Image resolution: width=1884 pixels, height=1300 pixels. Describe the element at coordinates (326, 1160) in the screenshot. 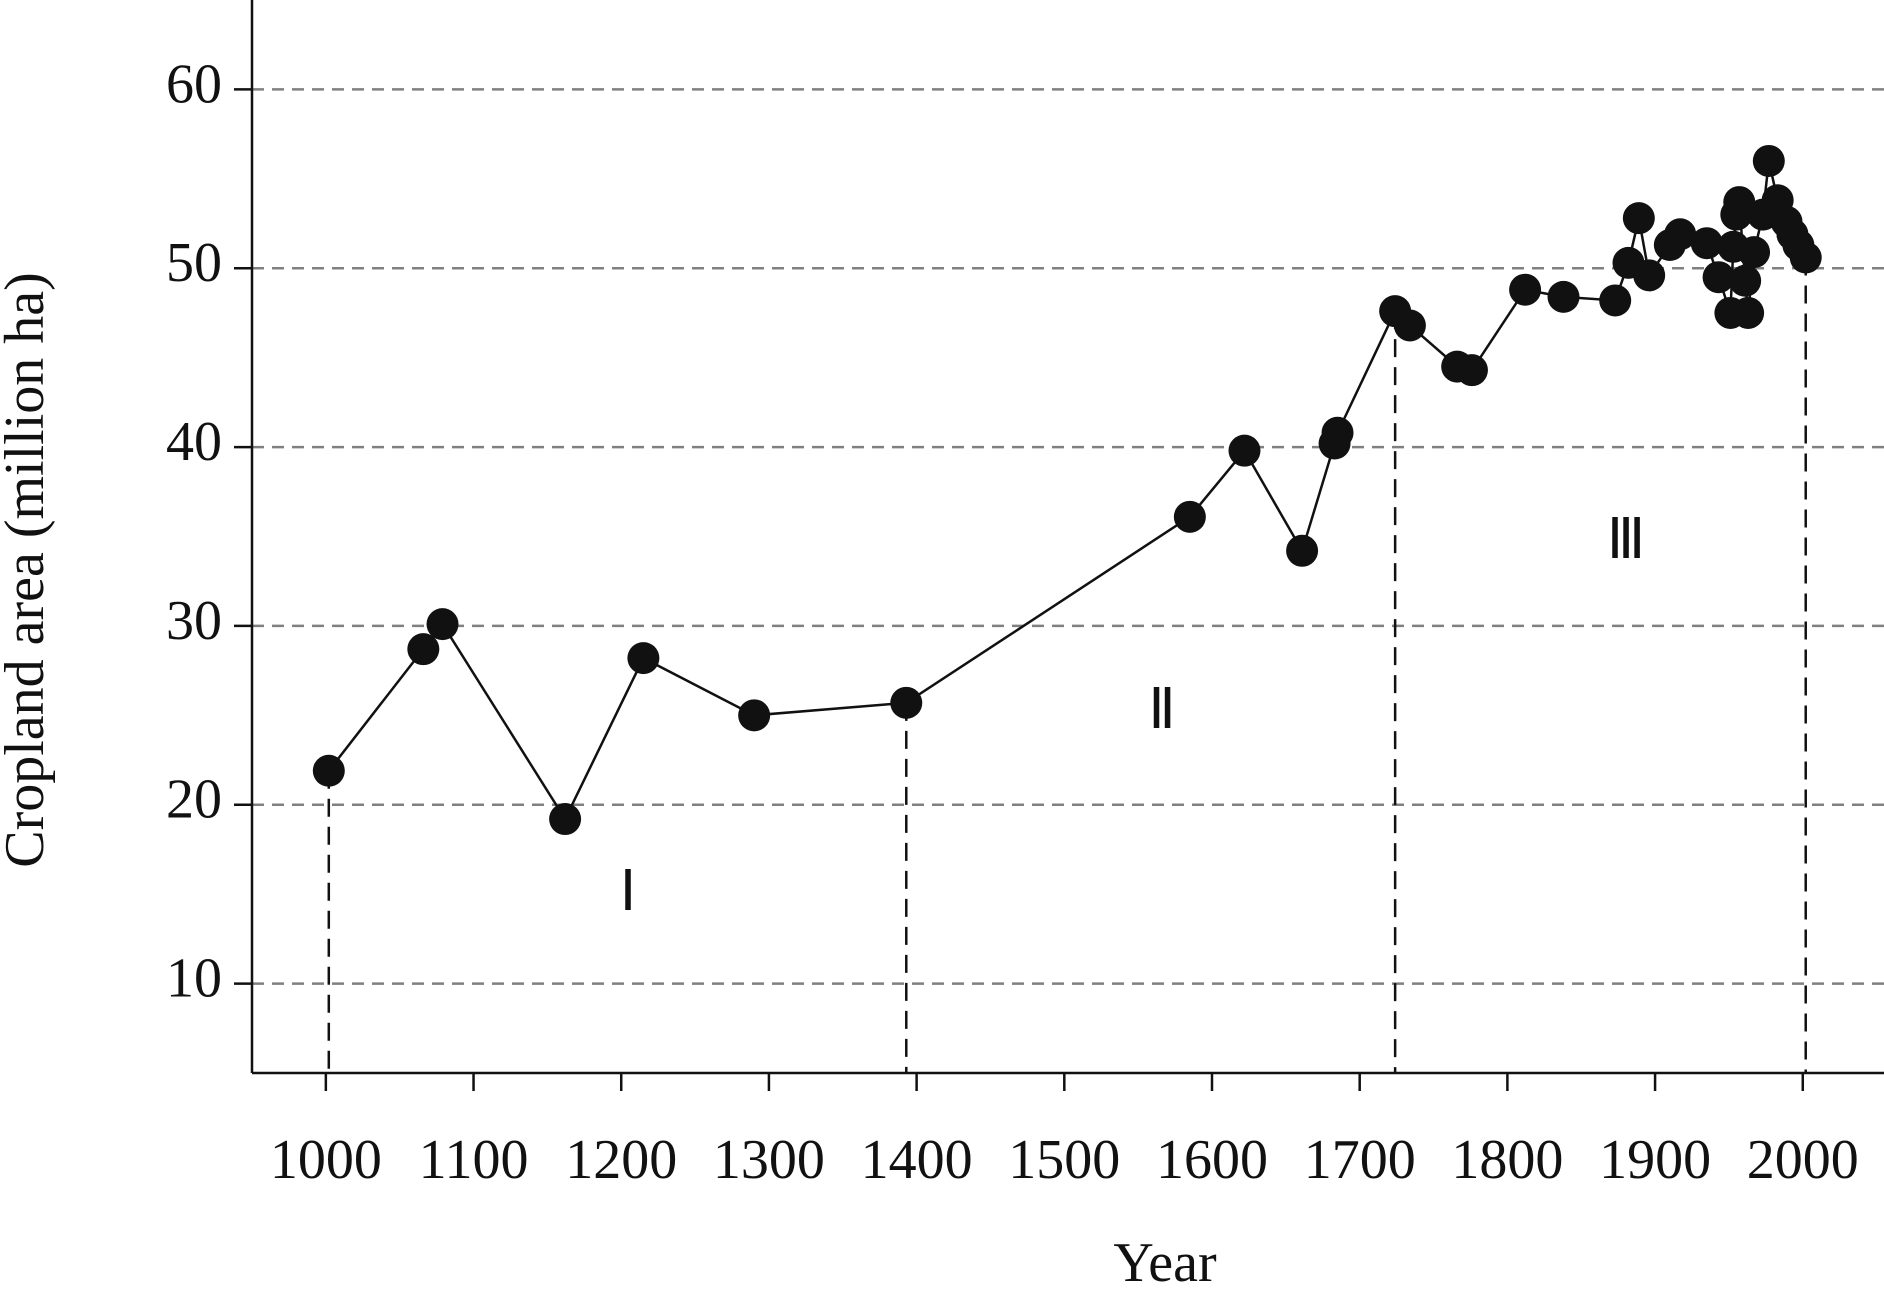

I see `x-tick-label: 1000` at that location.